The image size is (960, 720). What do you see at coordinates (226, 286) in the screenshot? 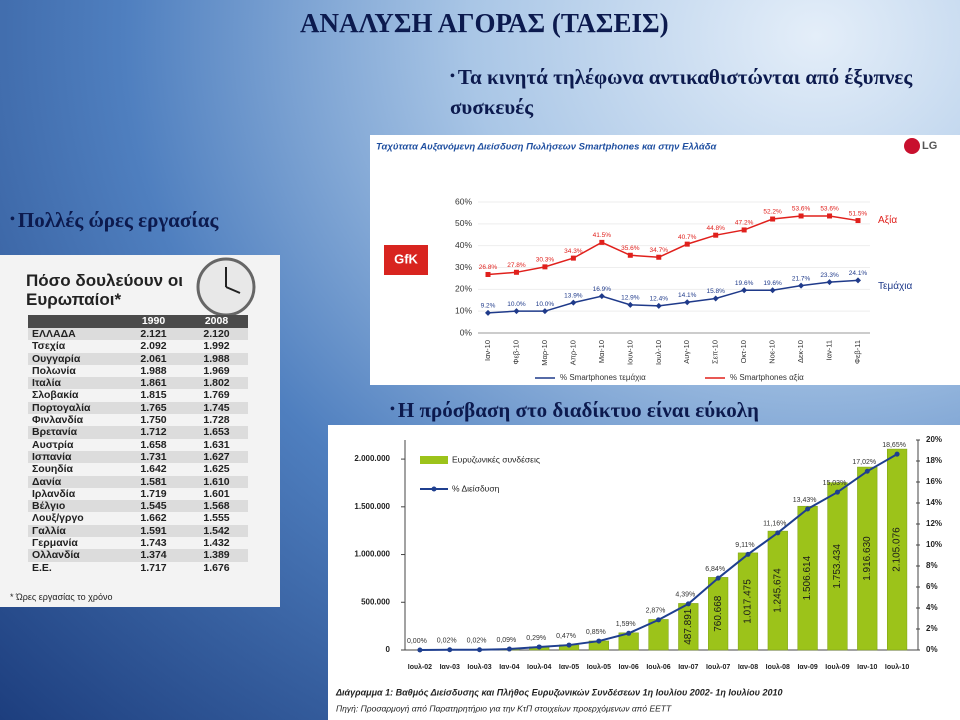
I see `clock-icon` at bounding box center [226, 286].